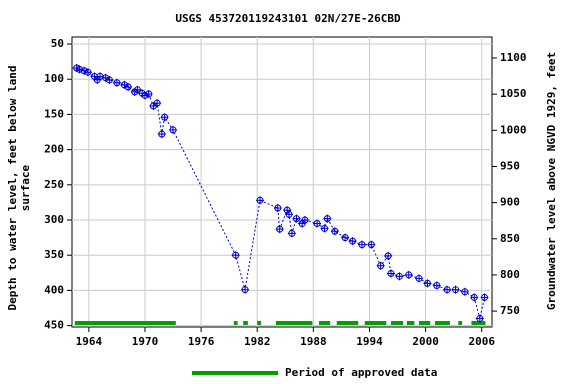  Describe the element at coordinates (54, 149) in the screenshot. I see `y-tick-label: 200` at that location.